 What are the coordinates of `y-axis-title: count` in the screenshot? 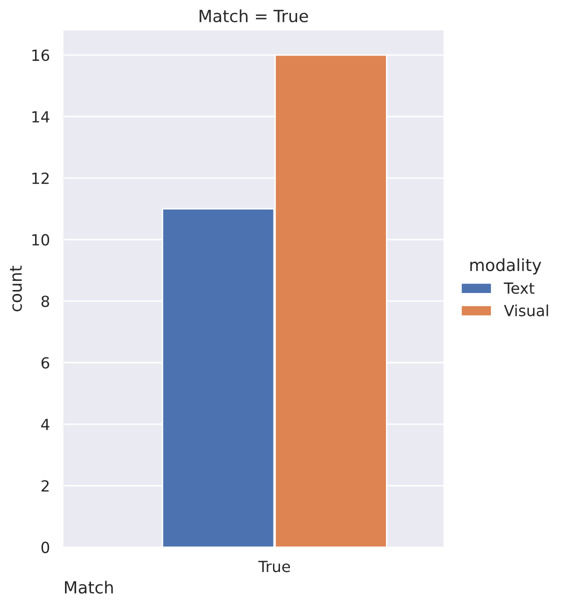 It's located at (16, 289).